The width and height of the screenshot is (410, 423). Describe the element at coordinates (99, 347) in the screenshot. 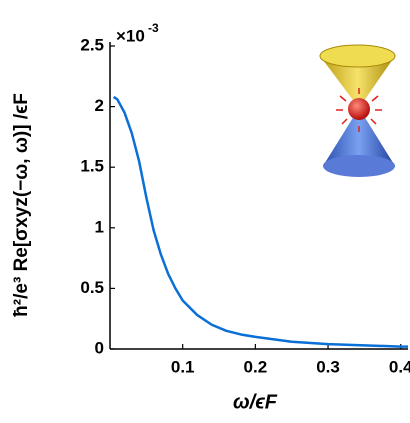

I see `y-tick-label: 0` at that location.